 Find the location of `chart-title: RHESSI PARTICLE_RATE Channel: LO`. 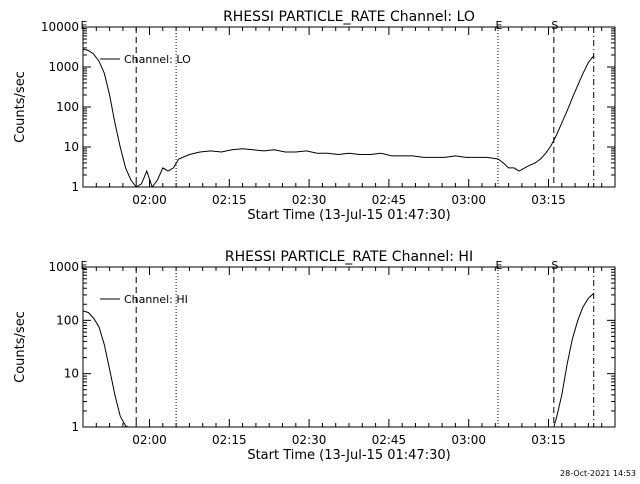

chart-title: RHESSI PARTICLE_RATE Channel: LO is located at coordinates (349, 17).